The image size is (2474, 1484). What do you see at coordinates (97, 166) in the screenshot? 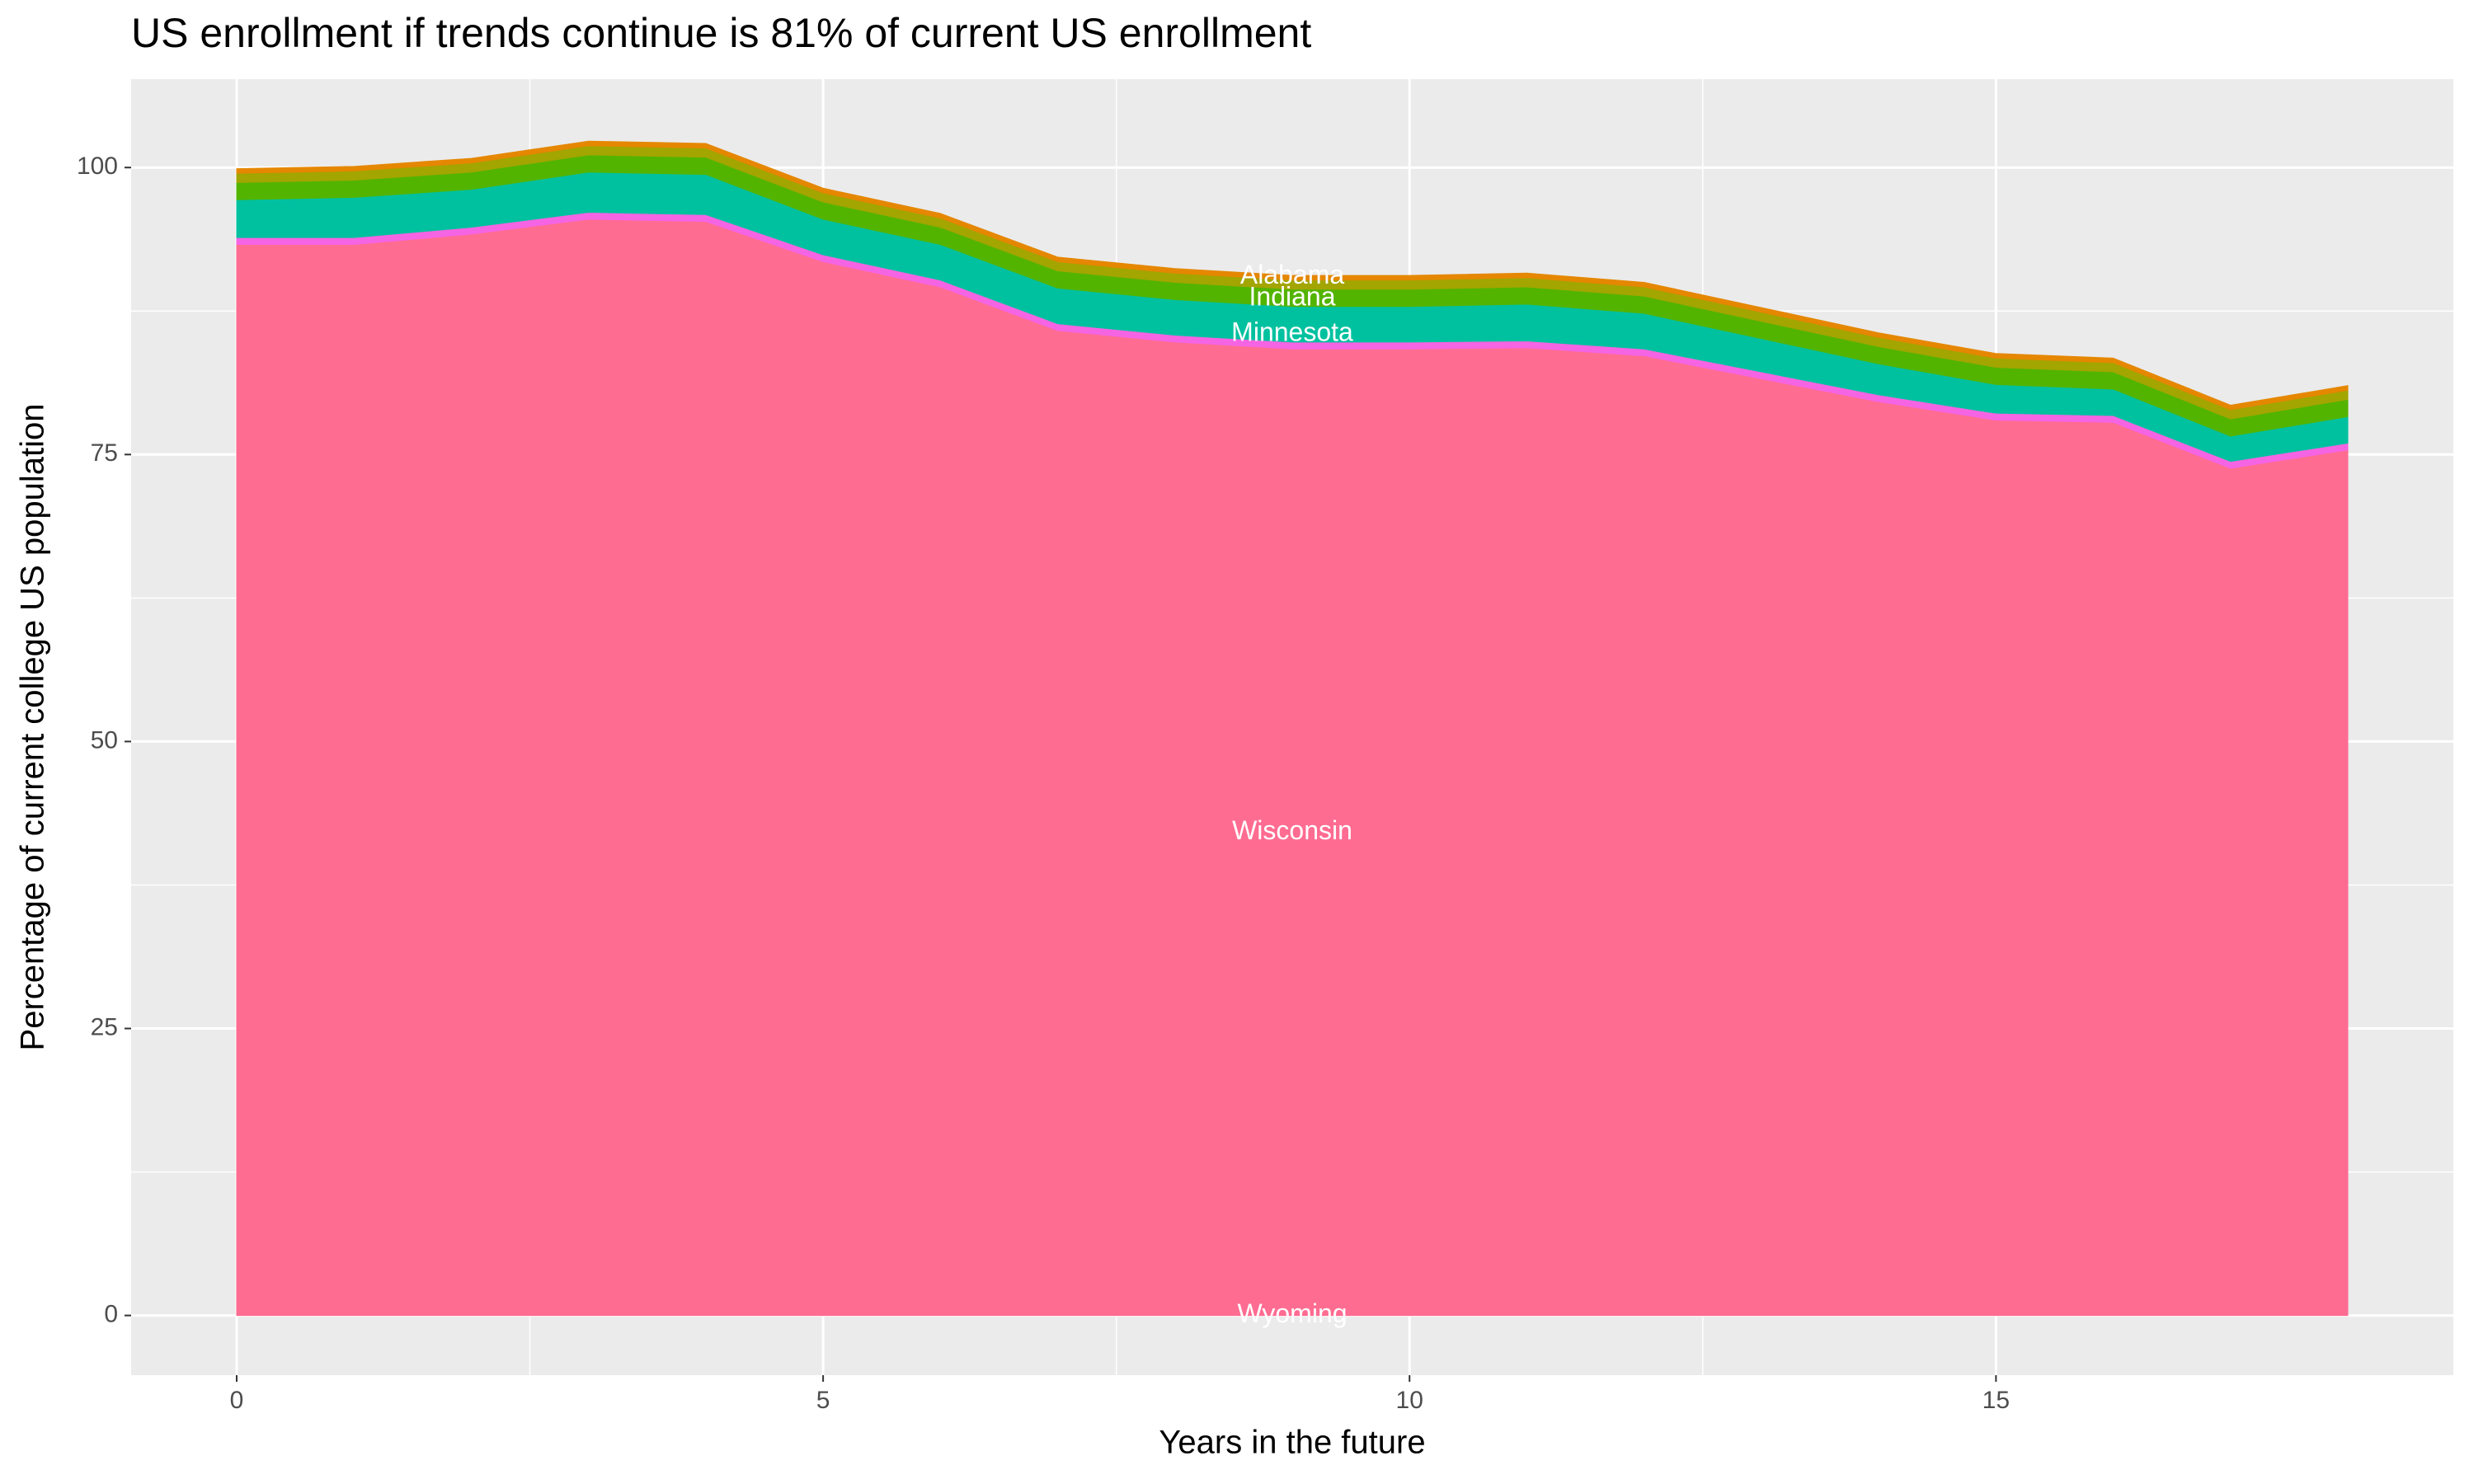
I see `y-tick-label: 100` at bounding box center [97, 166].